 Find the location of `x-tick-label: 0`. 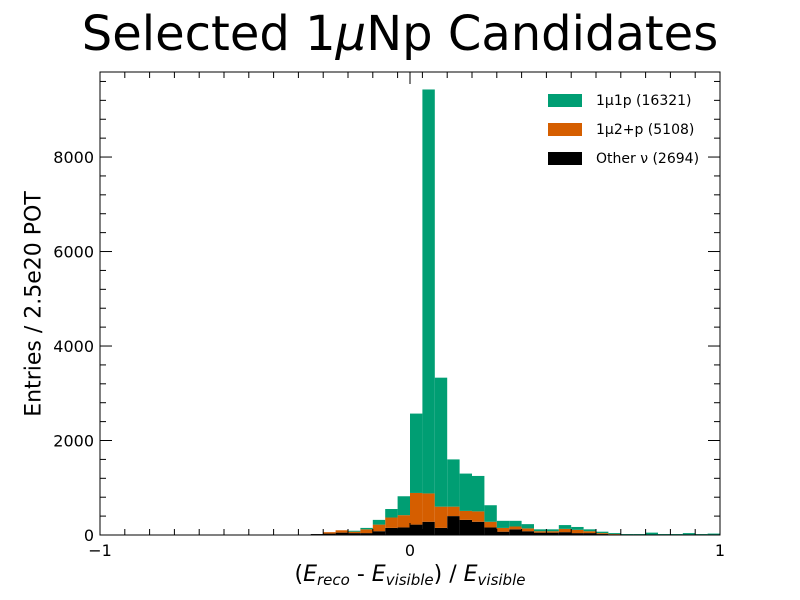

x-tick-label: 0 is located at coordinates (410, 550).